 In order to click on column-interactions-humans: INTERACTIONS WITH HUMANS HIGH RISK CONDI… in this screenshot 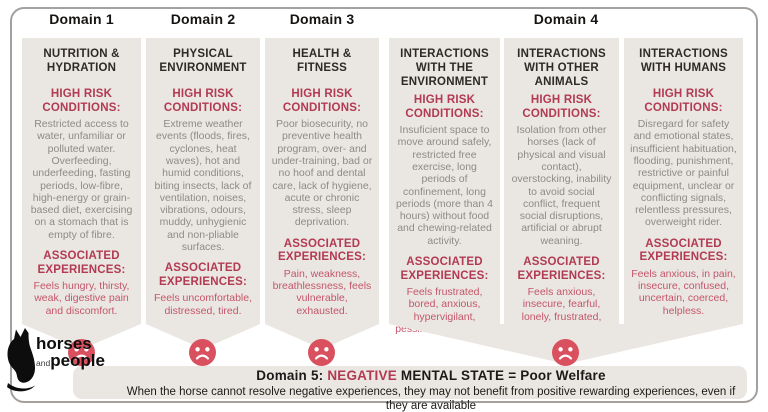, I will do `click(683, 181)`.